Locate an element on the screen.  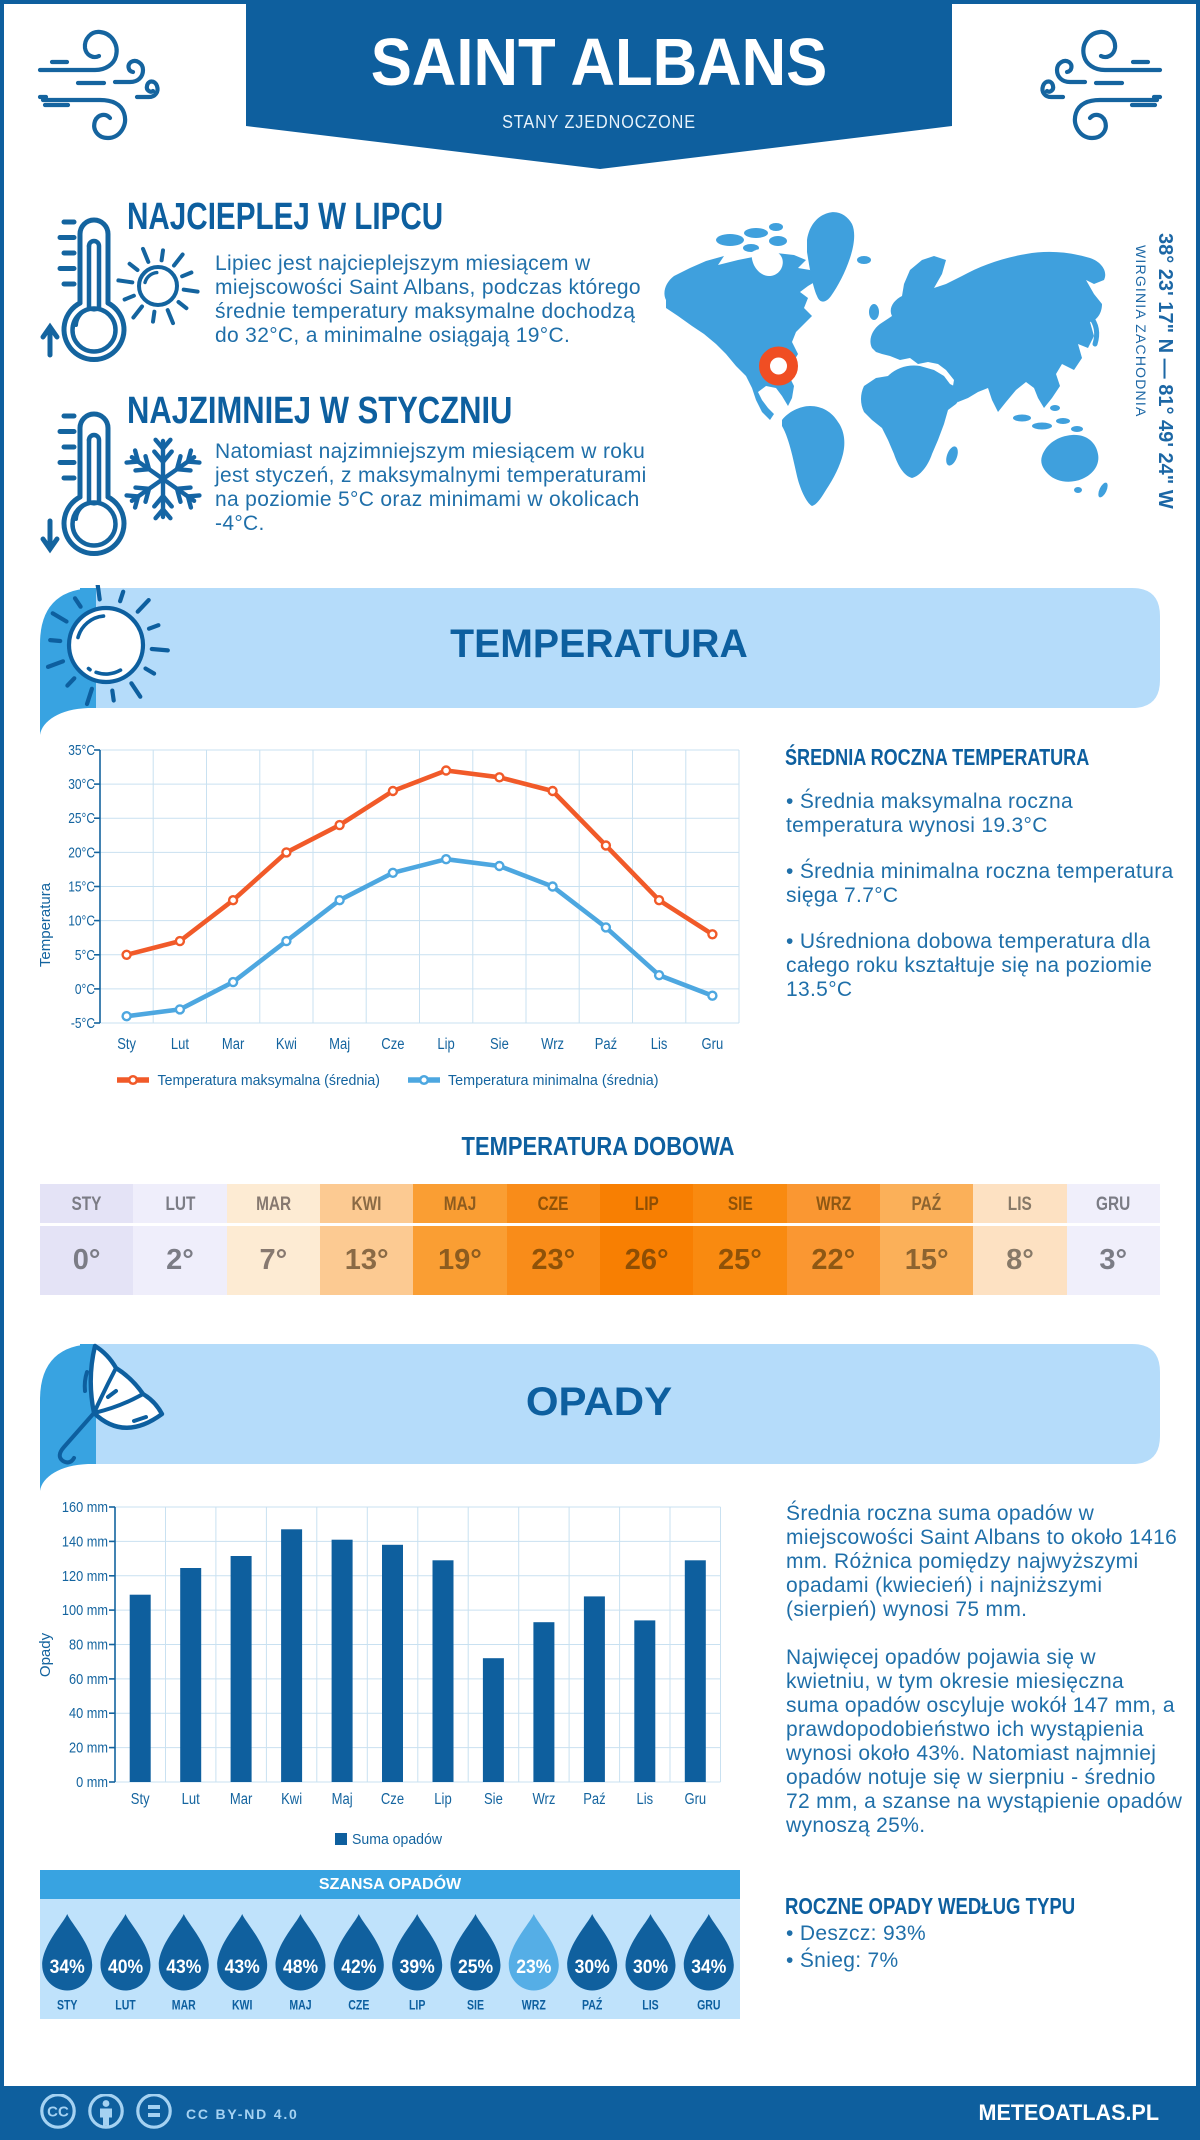
svg-text: 0 mm is located at coordinates (92, 1782).